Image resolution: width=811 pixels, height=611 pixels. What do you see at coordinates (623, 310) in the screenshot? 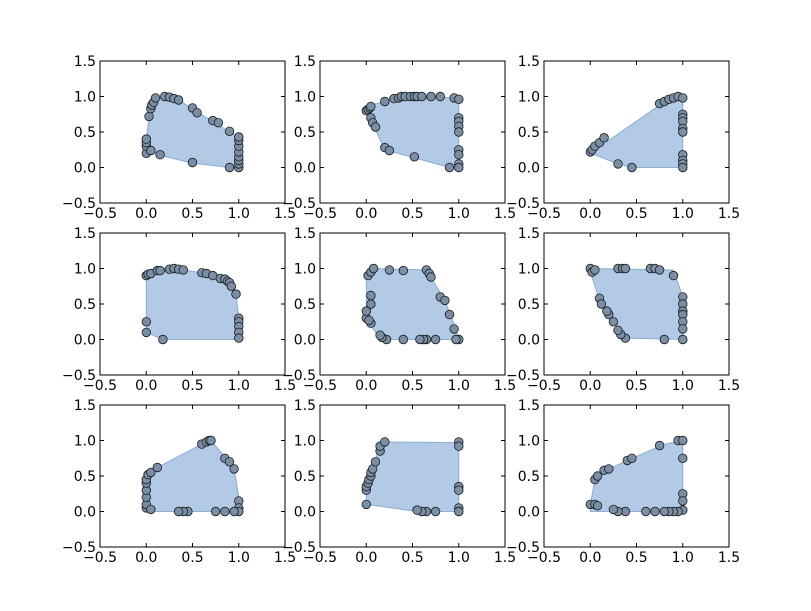
I see `subplot-6: −0.5 0.0 0.5 1.0 1.5 −0.5 0.0 0.5 1.0 1.5` at bounding box center [623, 310].